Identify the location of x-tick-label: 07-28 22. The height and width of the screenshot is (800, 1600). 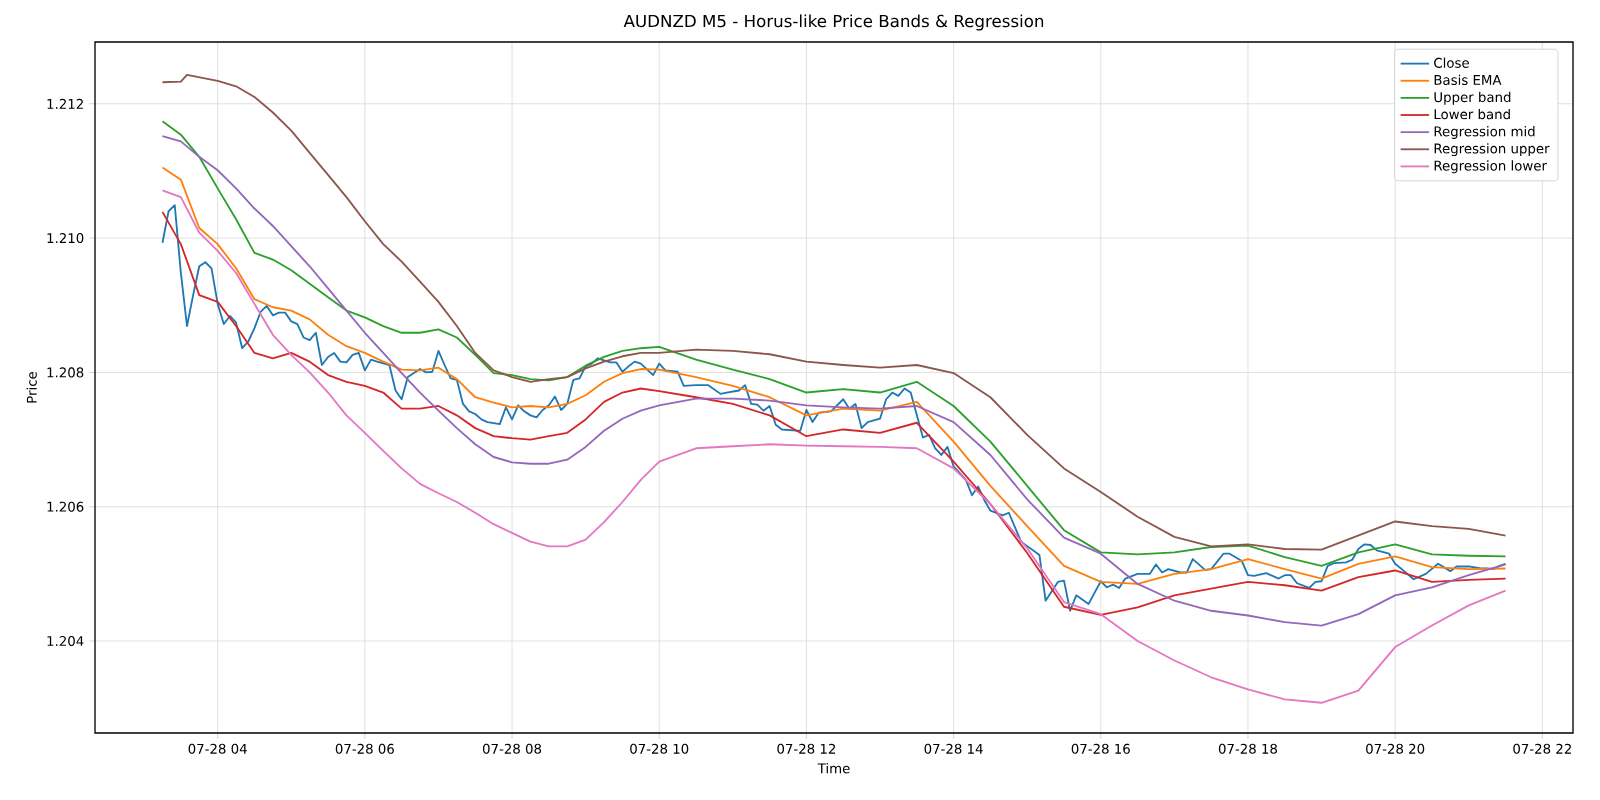
(1542, 748).